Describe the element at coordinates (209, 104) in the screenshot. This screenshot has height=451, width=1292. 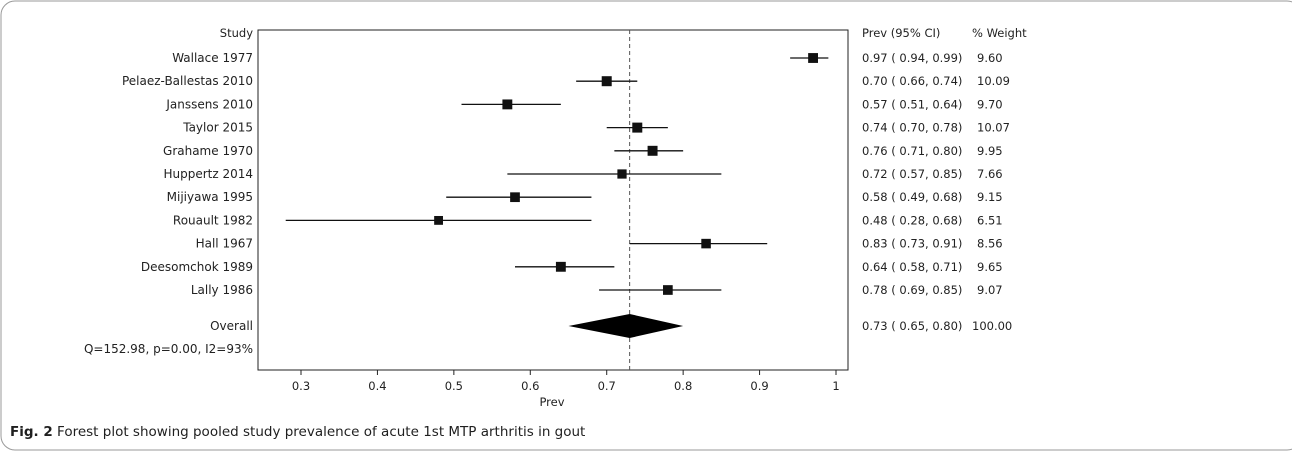
I see `study-name: Janssens 2010` at that location.